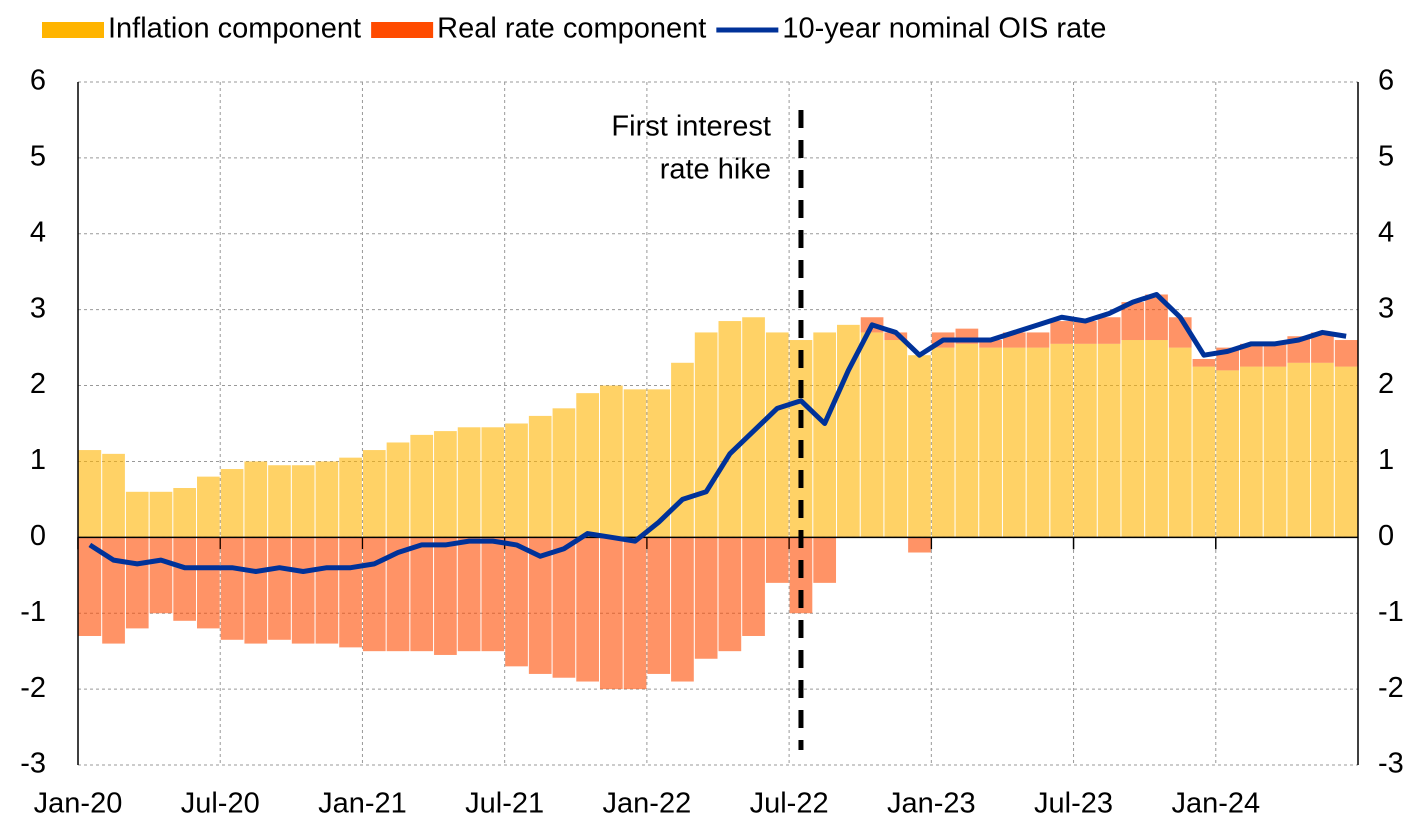 This screenshot has height=830, width=1426. What do you see at coordinates (73, 30) in the screenshot?
I see `legend-swatch` at bounding box center [73, 30].